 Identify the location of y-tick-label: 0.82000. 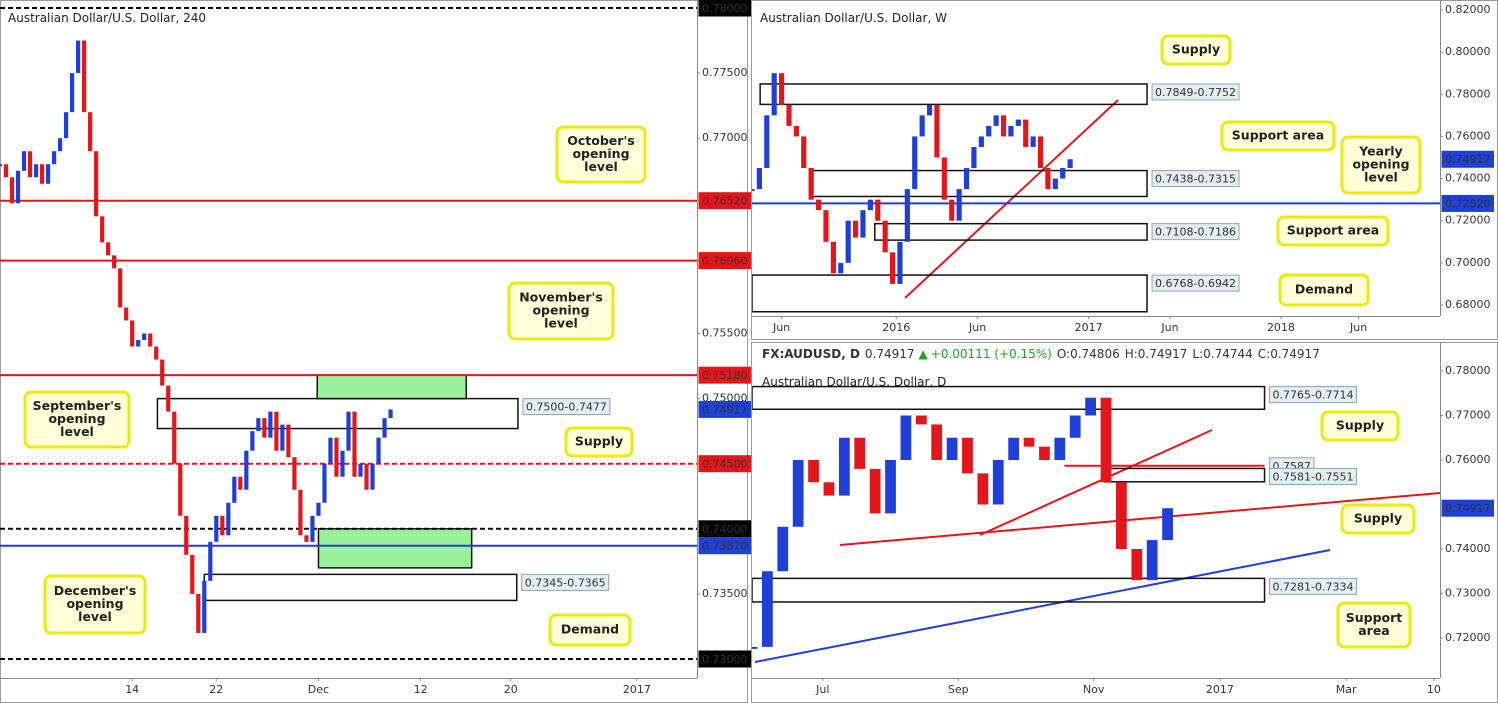
(1468, 9).